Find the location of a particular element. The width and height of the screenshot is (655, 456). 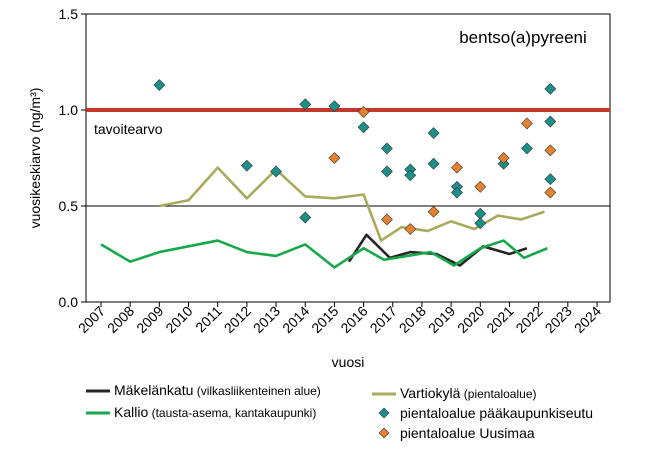

x-tick-label: 2012 is located at coordinates (237, 319).